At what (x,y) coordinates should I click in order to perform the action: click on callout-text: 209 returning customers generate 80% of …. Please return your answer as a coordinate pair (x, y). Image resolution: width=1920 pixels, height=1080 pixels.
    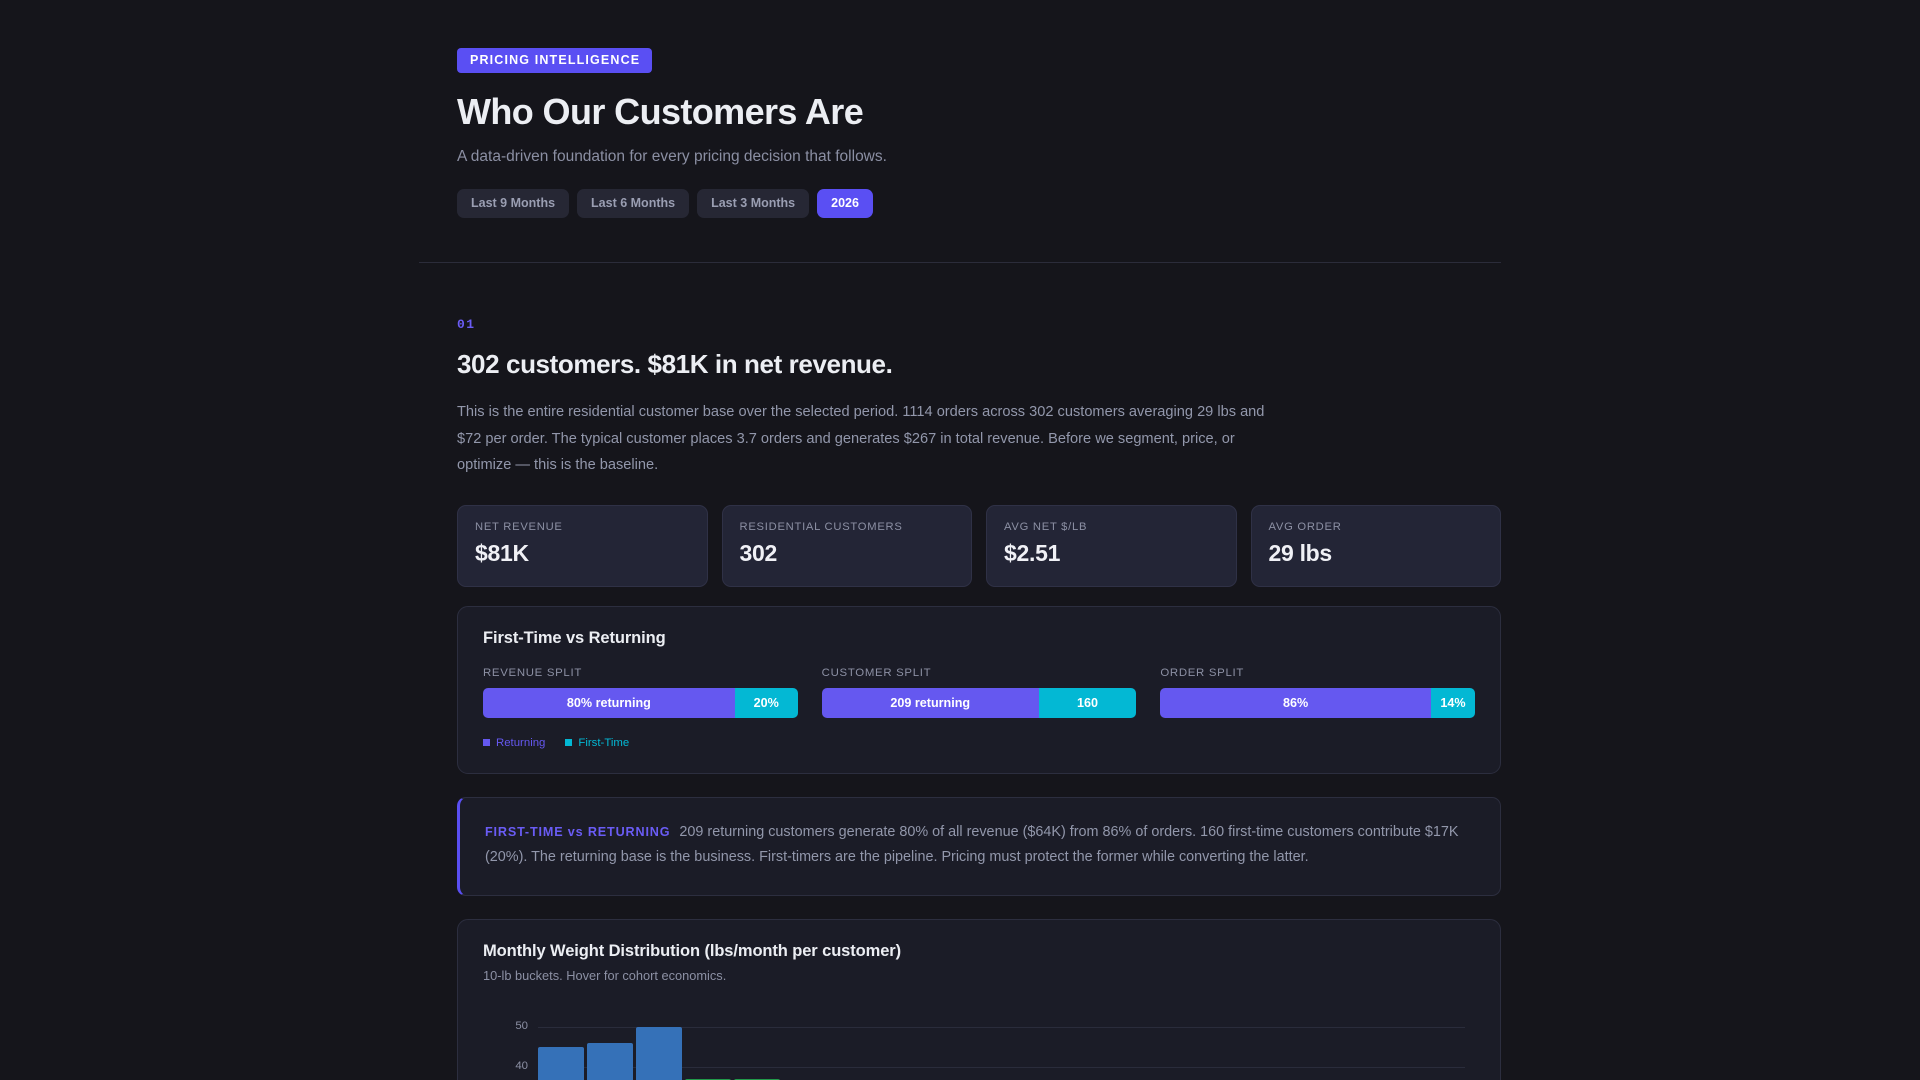
    Looking at the image, I should click on (972, 844).